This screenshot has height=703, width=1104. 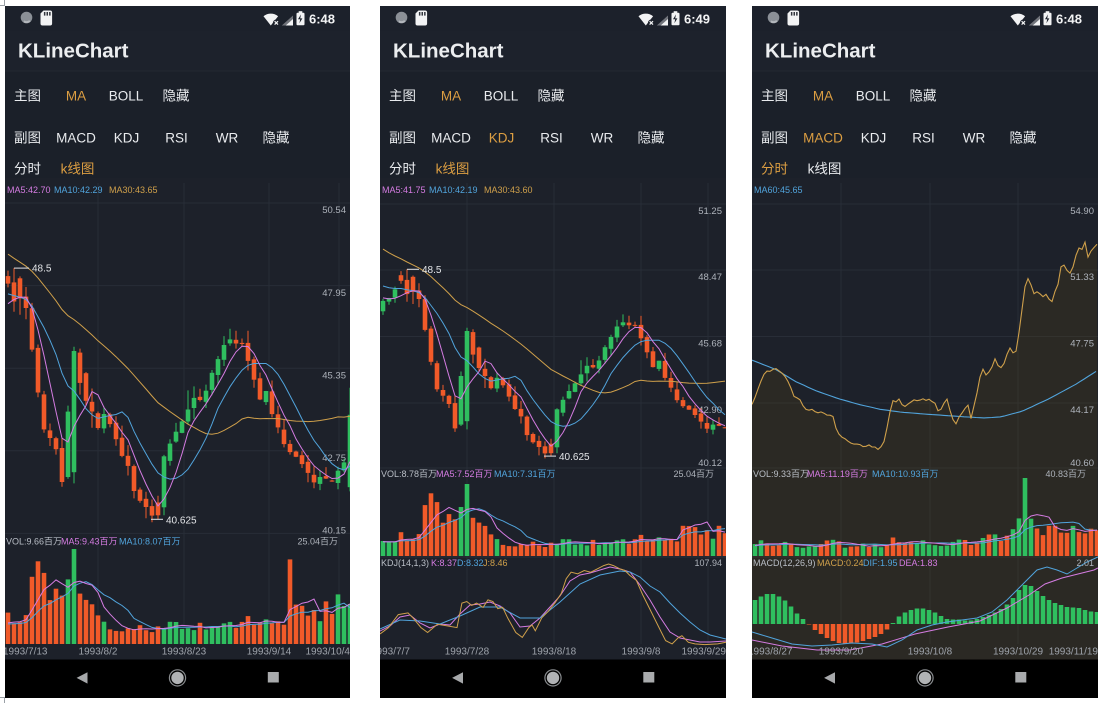 I want to click on svg-text: MA10:8.07百万, so click(x=150, y=542).